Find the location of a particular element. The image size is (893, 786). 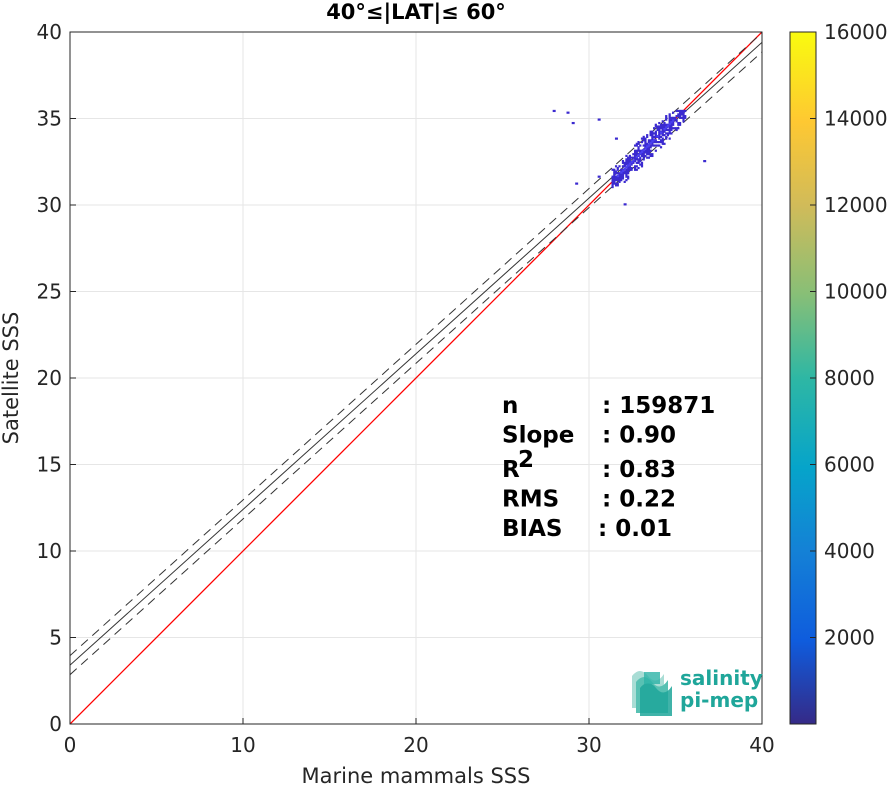

y-tick-label: 10 is located at coordinates (49, 551).